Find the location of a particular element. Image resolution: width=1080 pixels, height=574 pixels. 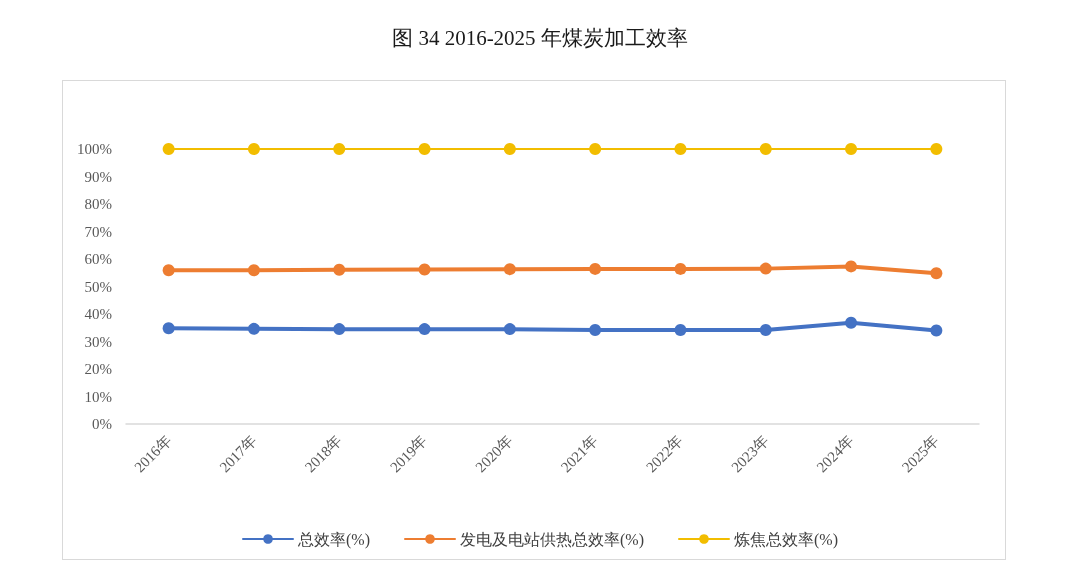

y-tick-label: 30% is located at coordinates (98, 341).